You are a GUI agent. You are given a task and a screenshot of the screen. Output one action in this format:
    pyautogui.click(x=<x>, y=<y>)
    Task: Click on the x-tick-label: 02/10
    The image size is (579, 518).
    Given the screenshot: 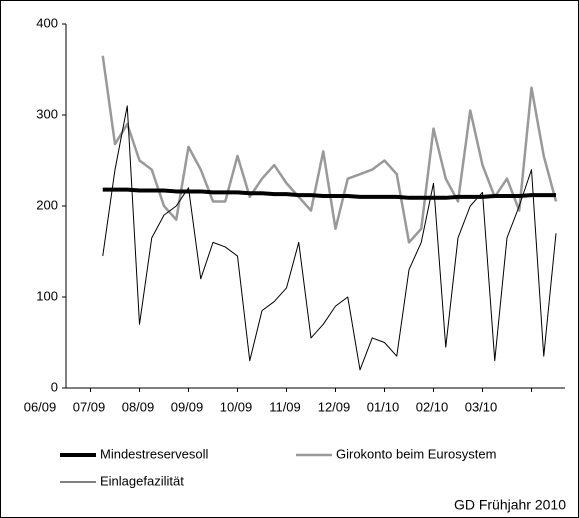 What is the action you would take?
    pyautogui.click(x=432, y=406)
    